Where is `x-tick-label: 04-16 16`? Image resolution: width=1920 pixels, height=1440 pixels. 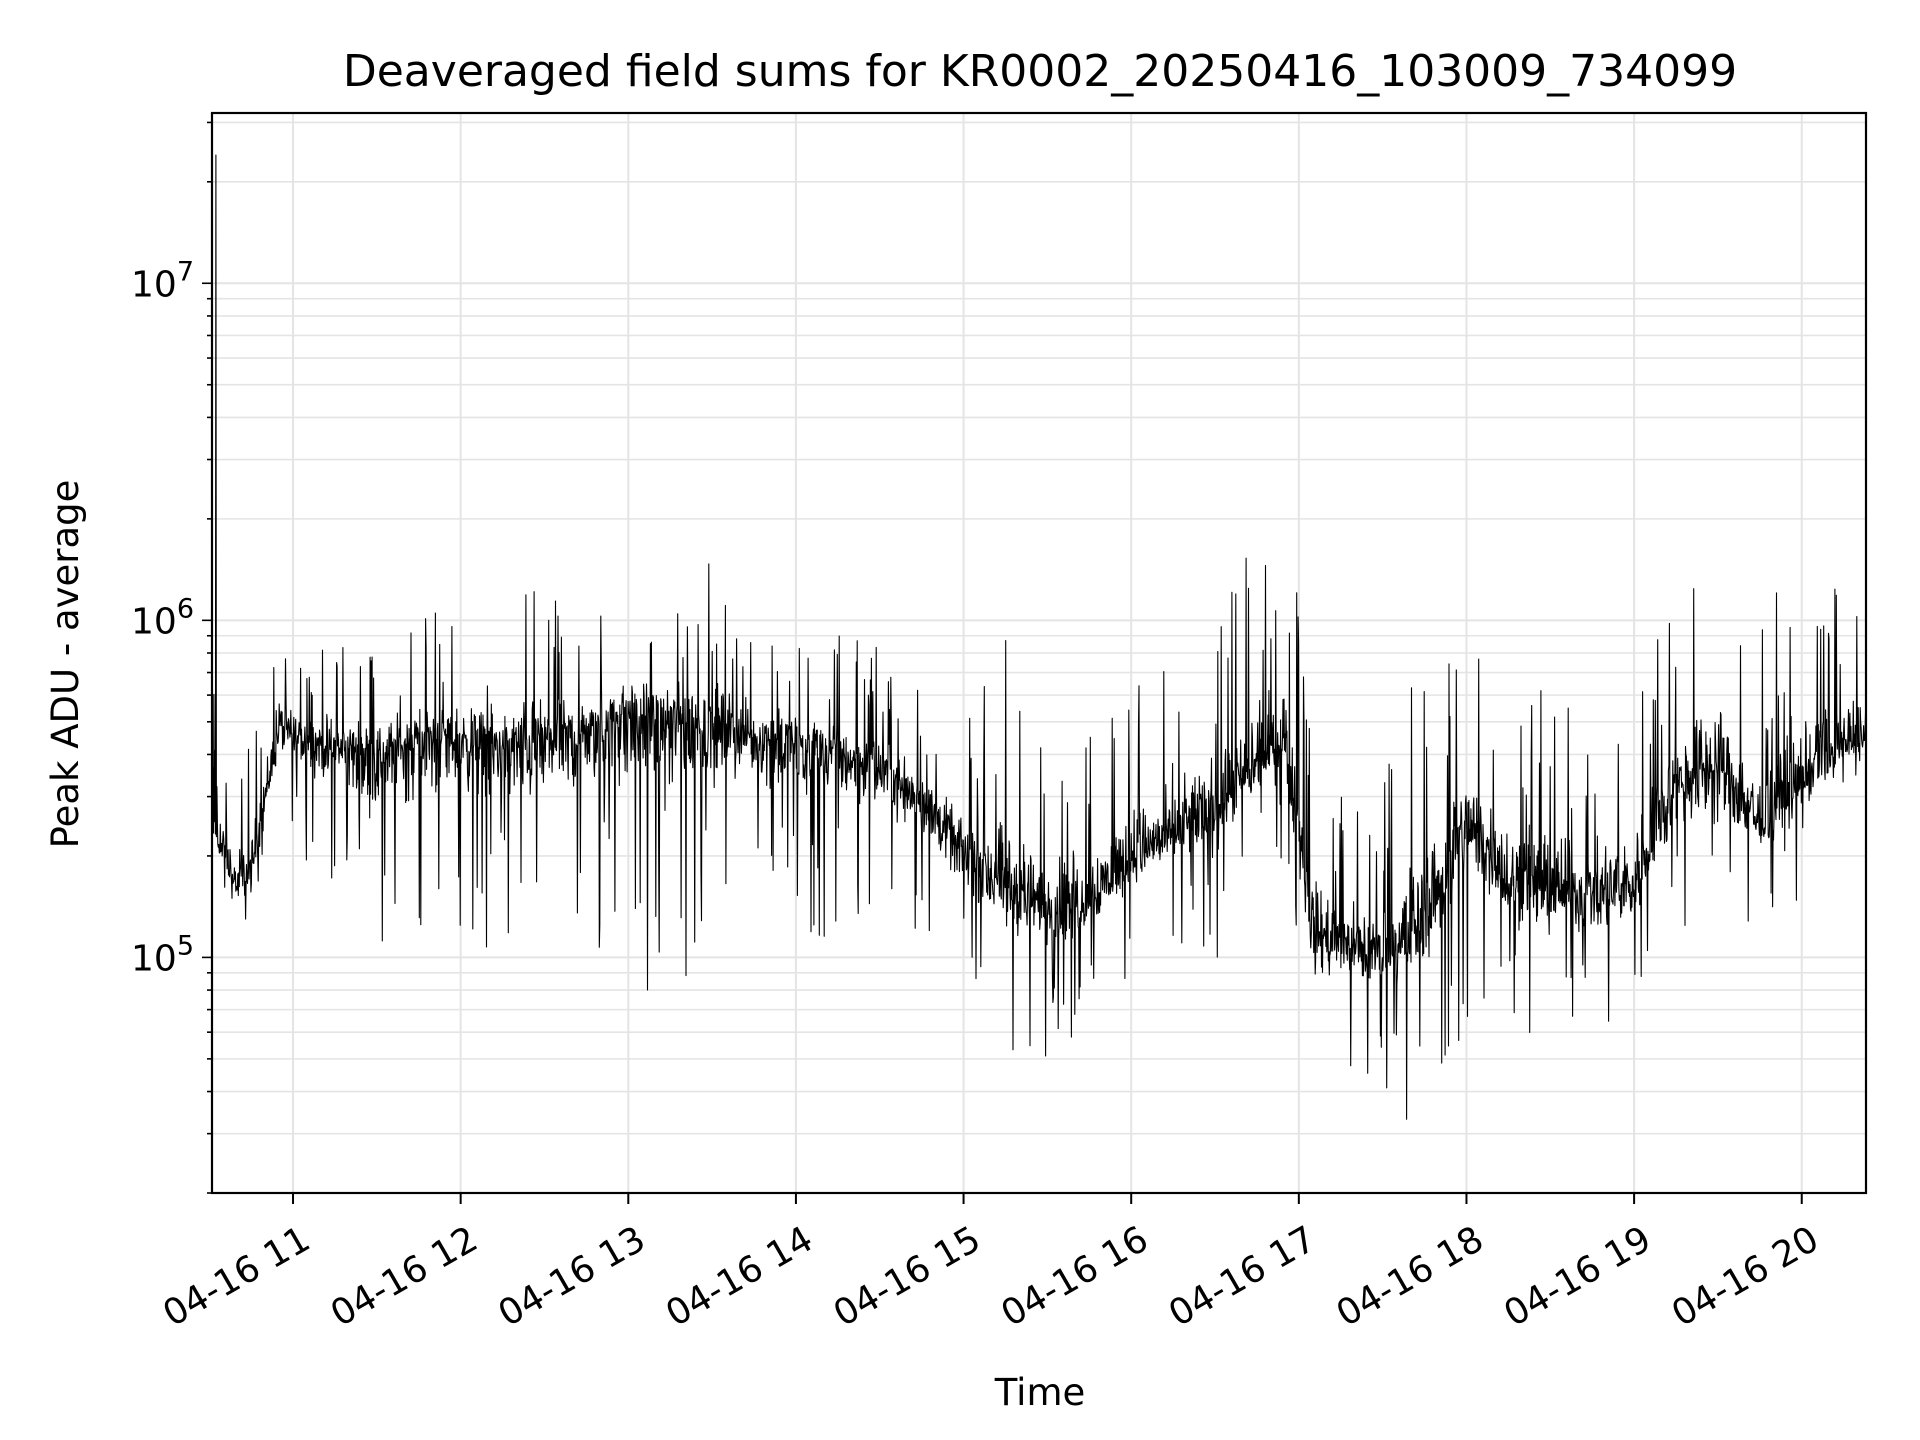 x-tick-label: 04-16 16 is located at coordinates (1075, 1277).